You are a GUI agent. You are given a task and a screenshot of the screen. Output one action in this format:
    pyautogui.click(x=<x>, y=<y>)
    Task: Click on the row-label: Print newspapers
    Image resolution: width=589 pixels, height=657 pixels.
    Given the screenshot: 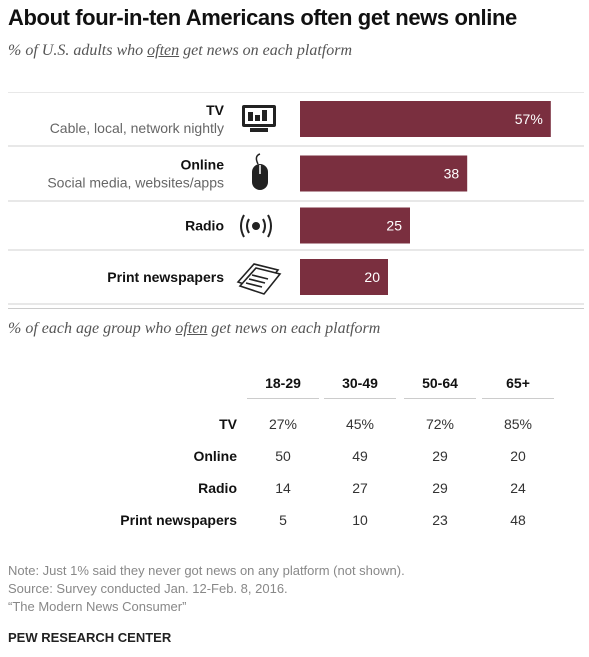 What is the action you would take?
    pyautogui.click(x=178, y=520)
    